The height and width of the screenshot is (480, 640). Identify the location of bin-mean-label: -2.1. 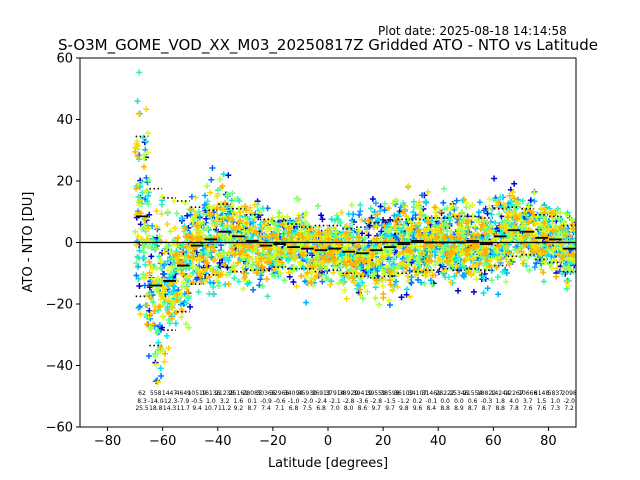
(335, 401).